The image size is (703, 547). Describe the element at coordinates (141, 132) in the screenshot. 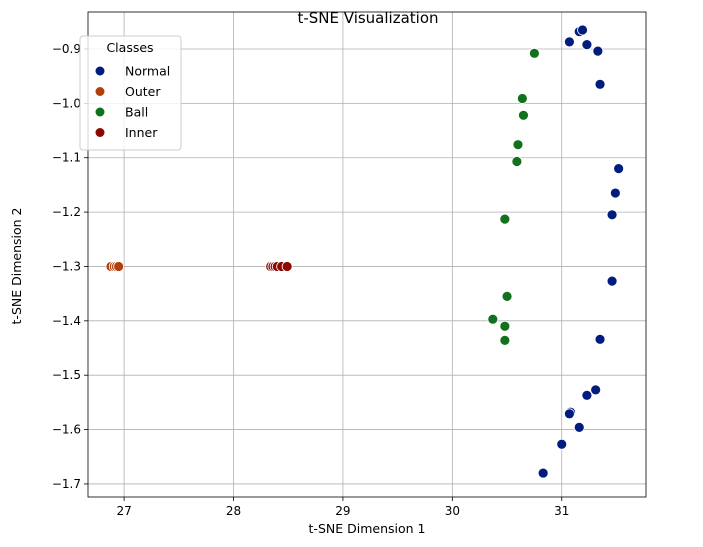

I see `legend-label-inner: Inner` at that location.